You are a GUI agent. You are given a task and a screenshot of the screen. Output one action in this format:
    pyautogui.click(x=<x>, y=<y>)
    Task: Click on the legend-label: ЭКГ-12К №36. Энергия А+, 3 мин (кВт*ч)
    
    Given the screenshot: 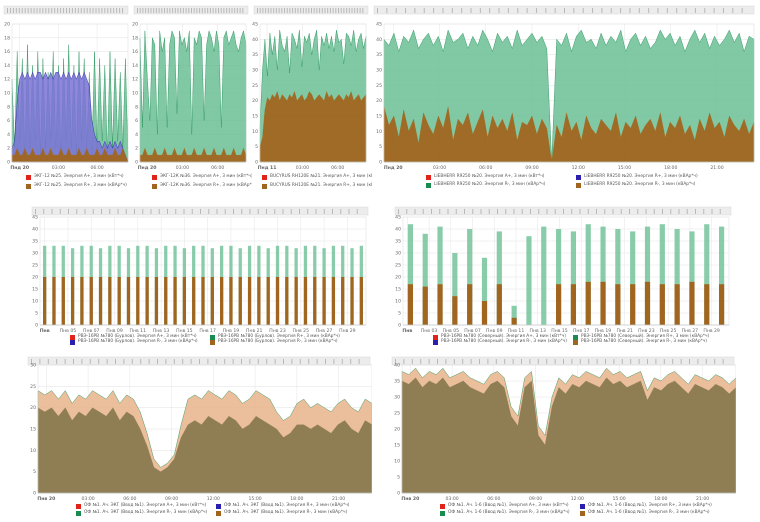 What is the action you would take?
    pyautogui.click(x=206, y=176)
    